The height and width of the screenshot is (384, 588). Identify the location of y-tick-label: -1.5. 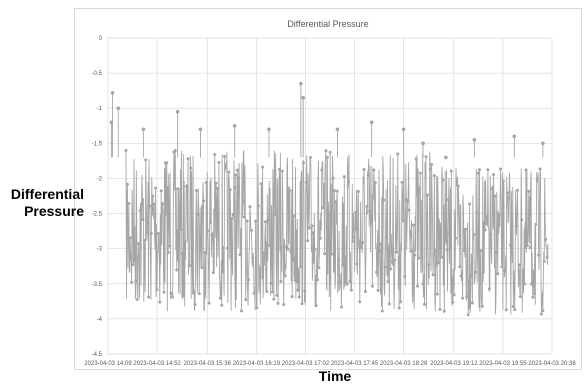
(97, 144).